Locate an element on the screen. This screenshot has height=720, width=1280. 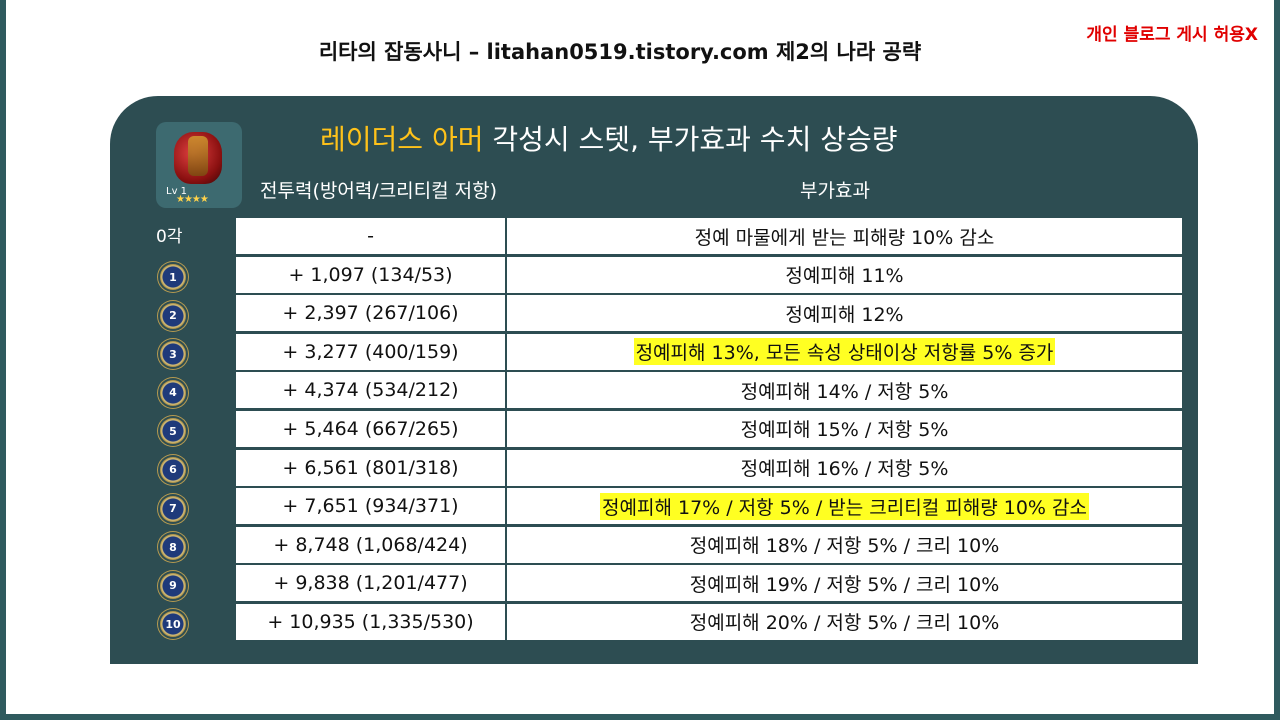
awakening-level-label: 5 is located at coordinates (173, 431).